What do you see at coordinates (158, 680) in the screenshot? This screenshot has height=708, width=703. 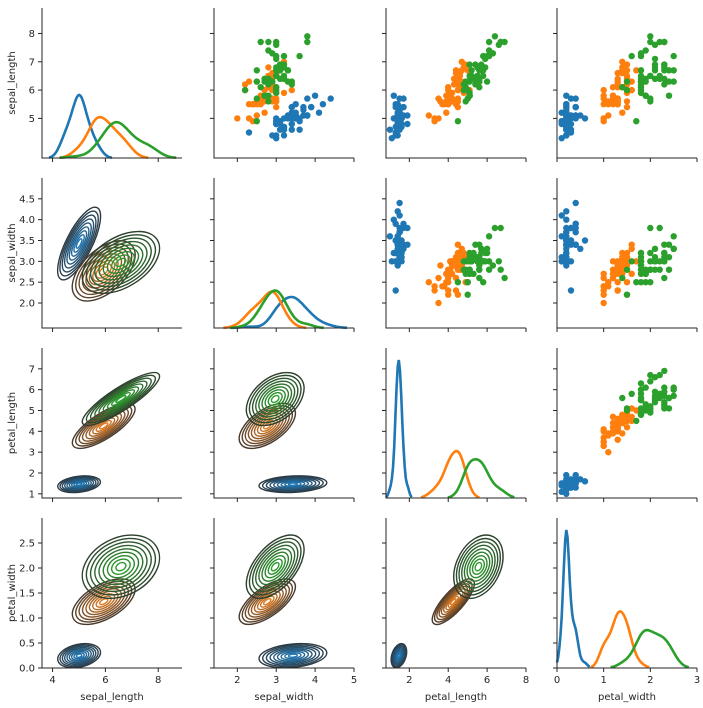 I see `x-tick-label: 8` at bounding box center [158, 680].